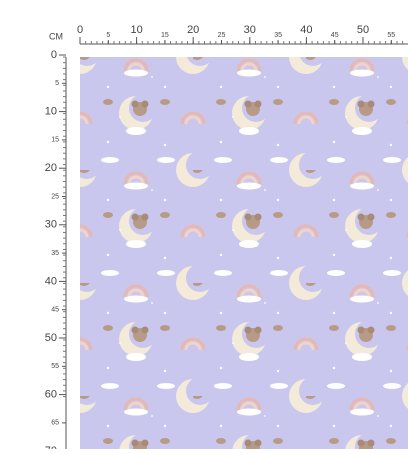 This screenshot has width=408, height=454. I want to click on left-label: 40, so click(51, 281).